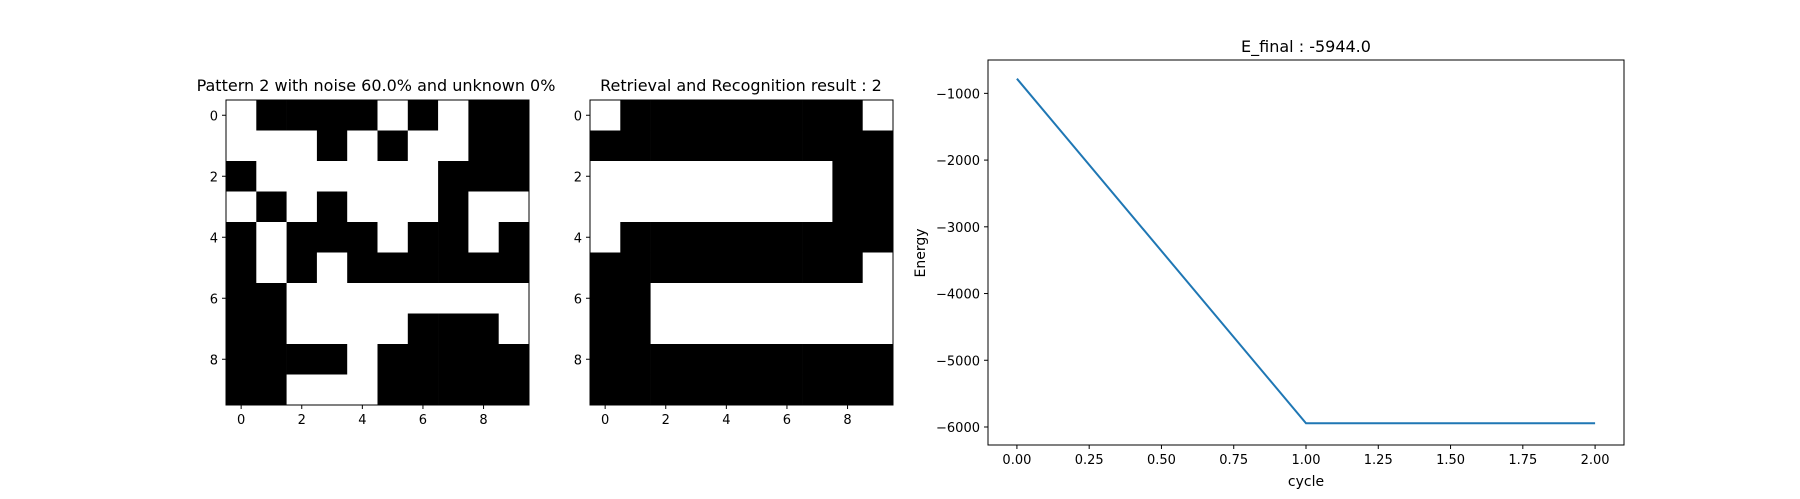 Image resolution: width=1800 pixels, height=499 pixels. What do you see at coordinates (362, 420) in the screenshot?
I see `noisy-xtick-label: 4` at bounding box center [362, 420].